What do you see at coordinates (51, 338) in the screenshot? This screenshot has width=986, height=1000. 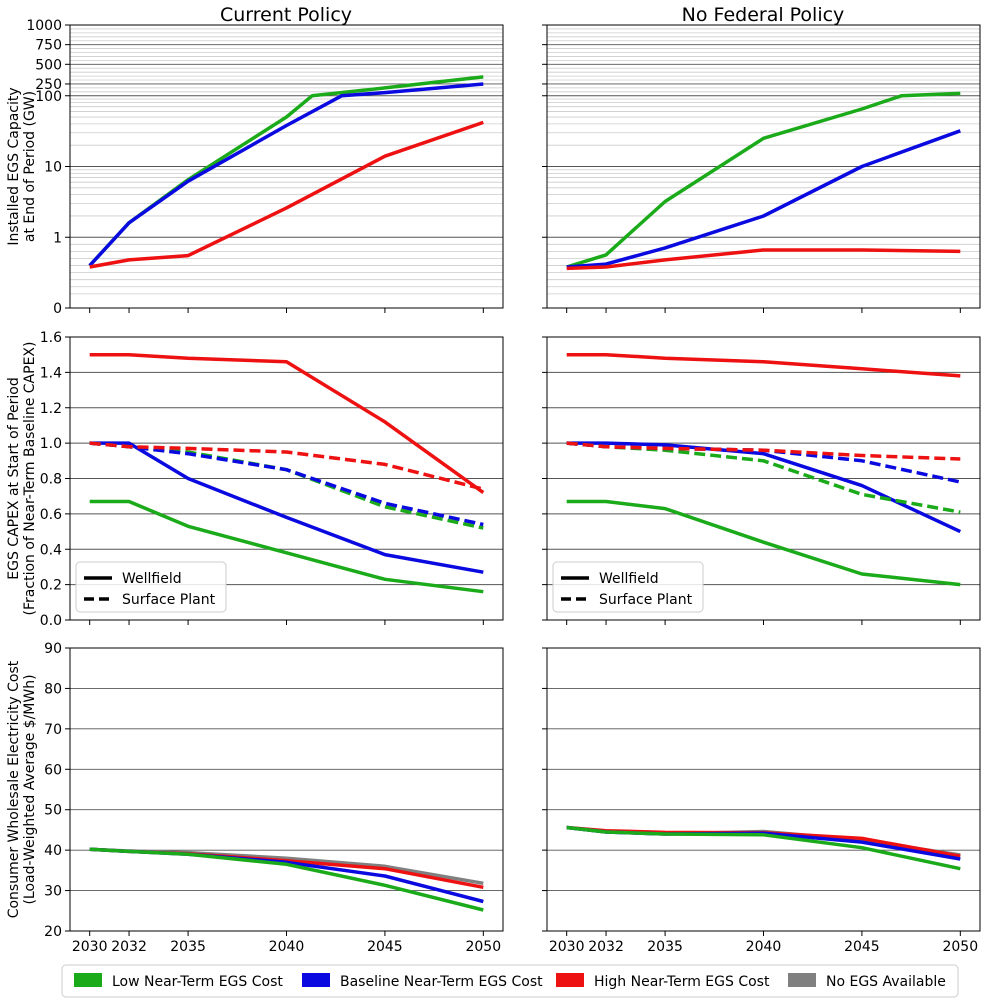 I see `y-tick-label: 1.6` at bounding box center [51, 338].